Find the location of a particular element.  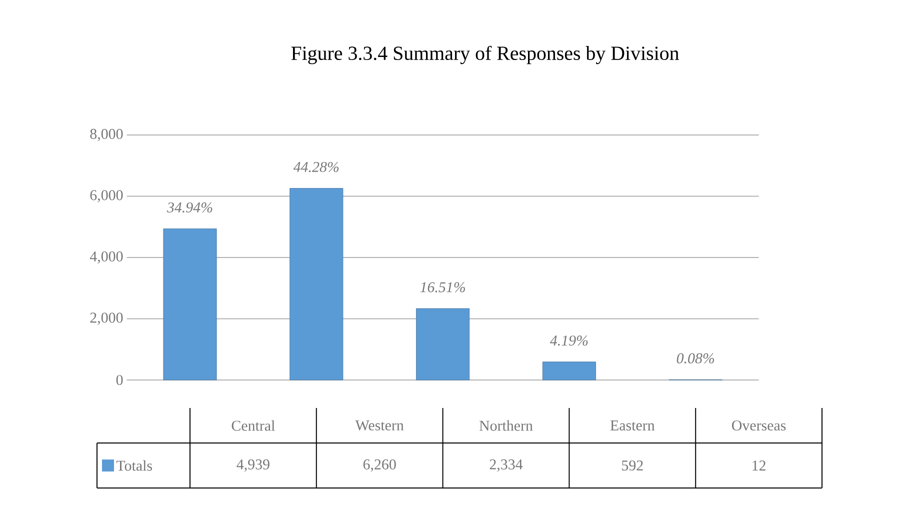

data-label: 4,939 is located at coordinates (253, 465).